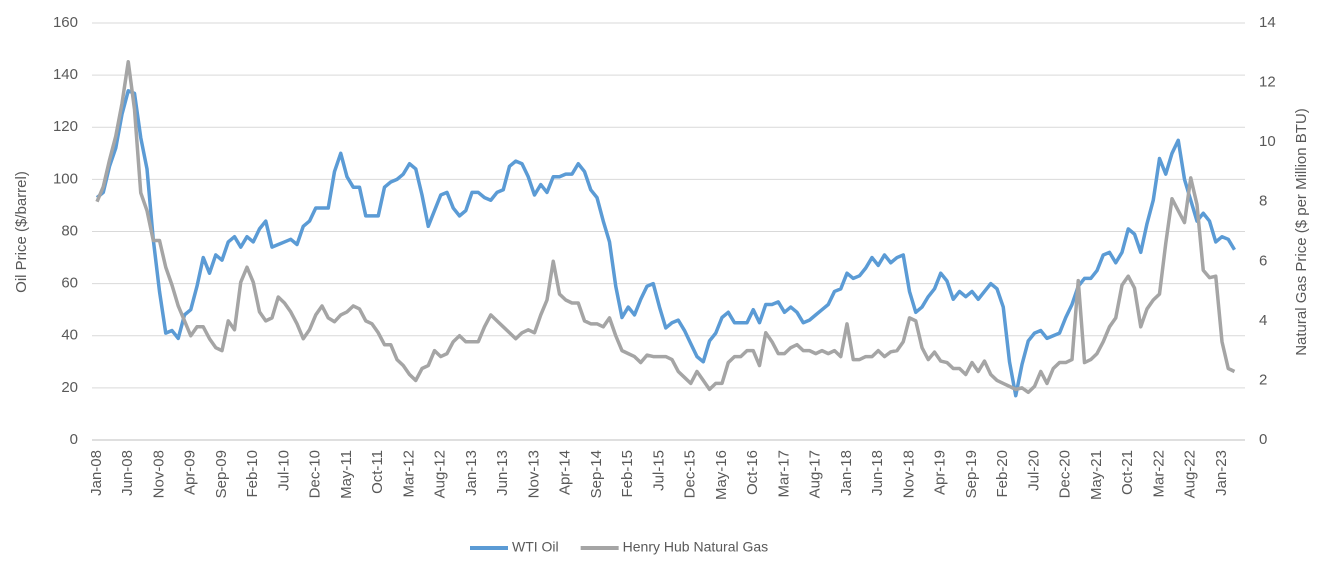  What do you see at coordinates (535, 547) in the screenshot?
I see `legend-label: WTI Oil` at bounding box center [535, 547].